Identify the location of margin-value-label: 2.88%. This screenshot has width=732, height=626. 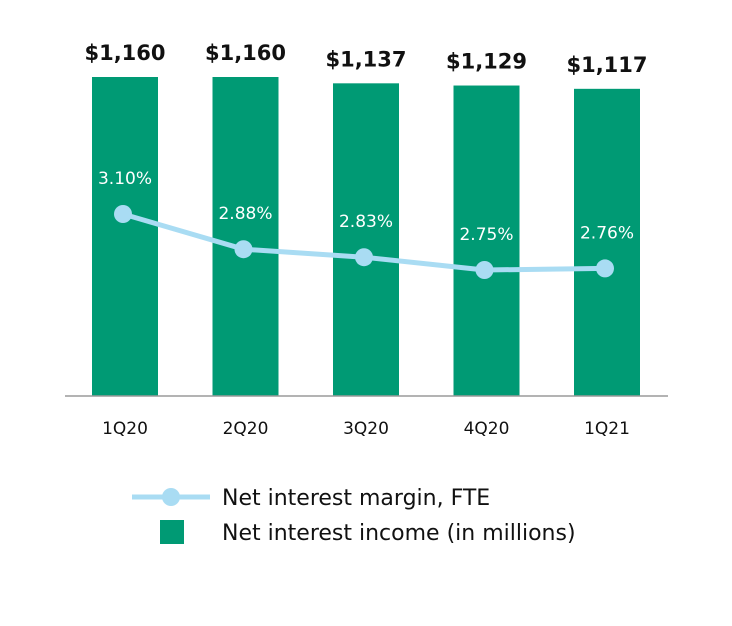
(245, 214).